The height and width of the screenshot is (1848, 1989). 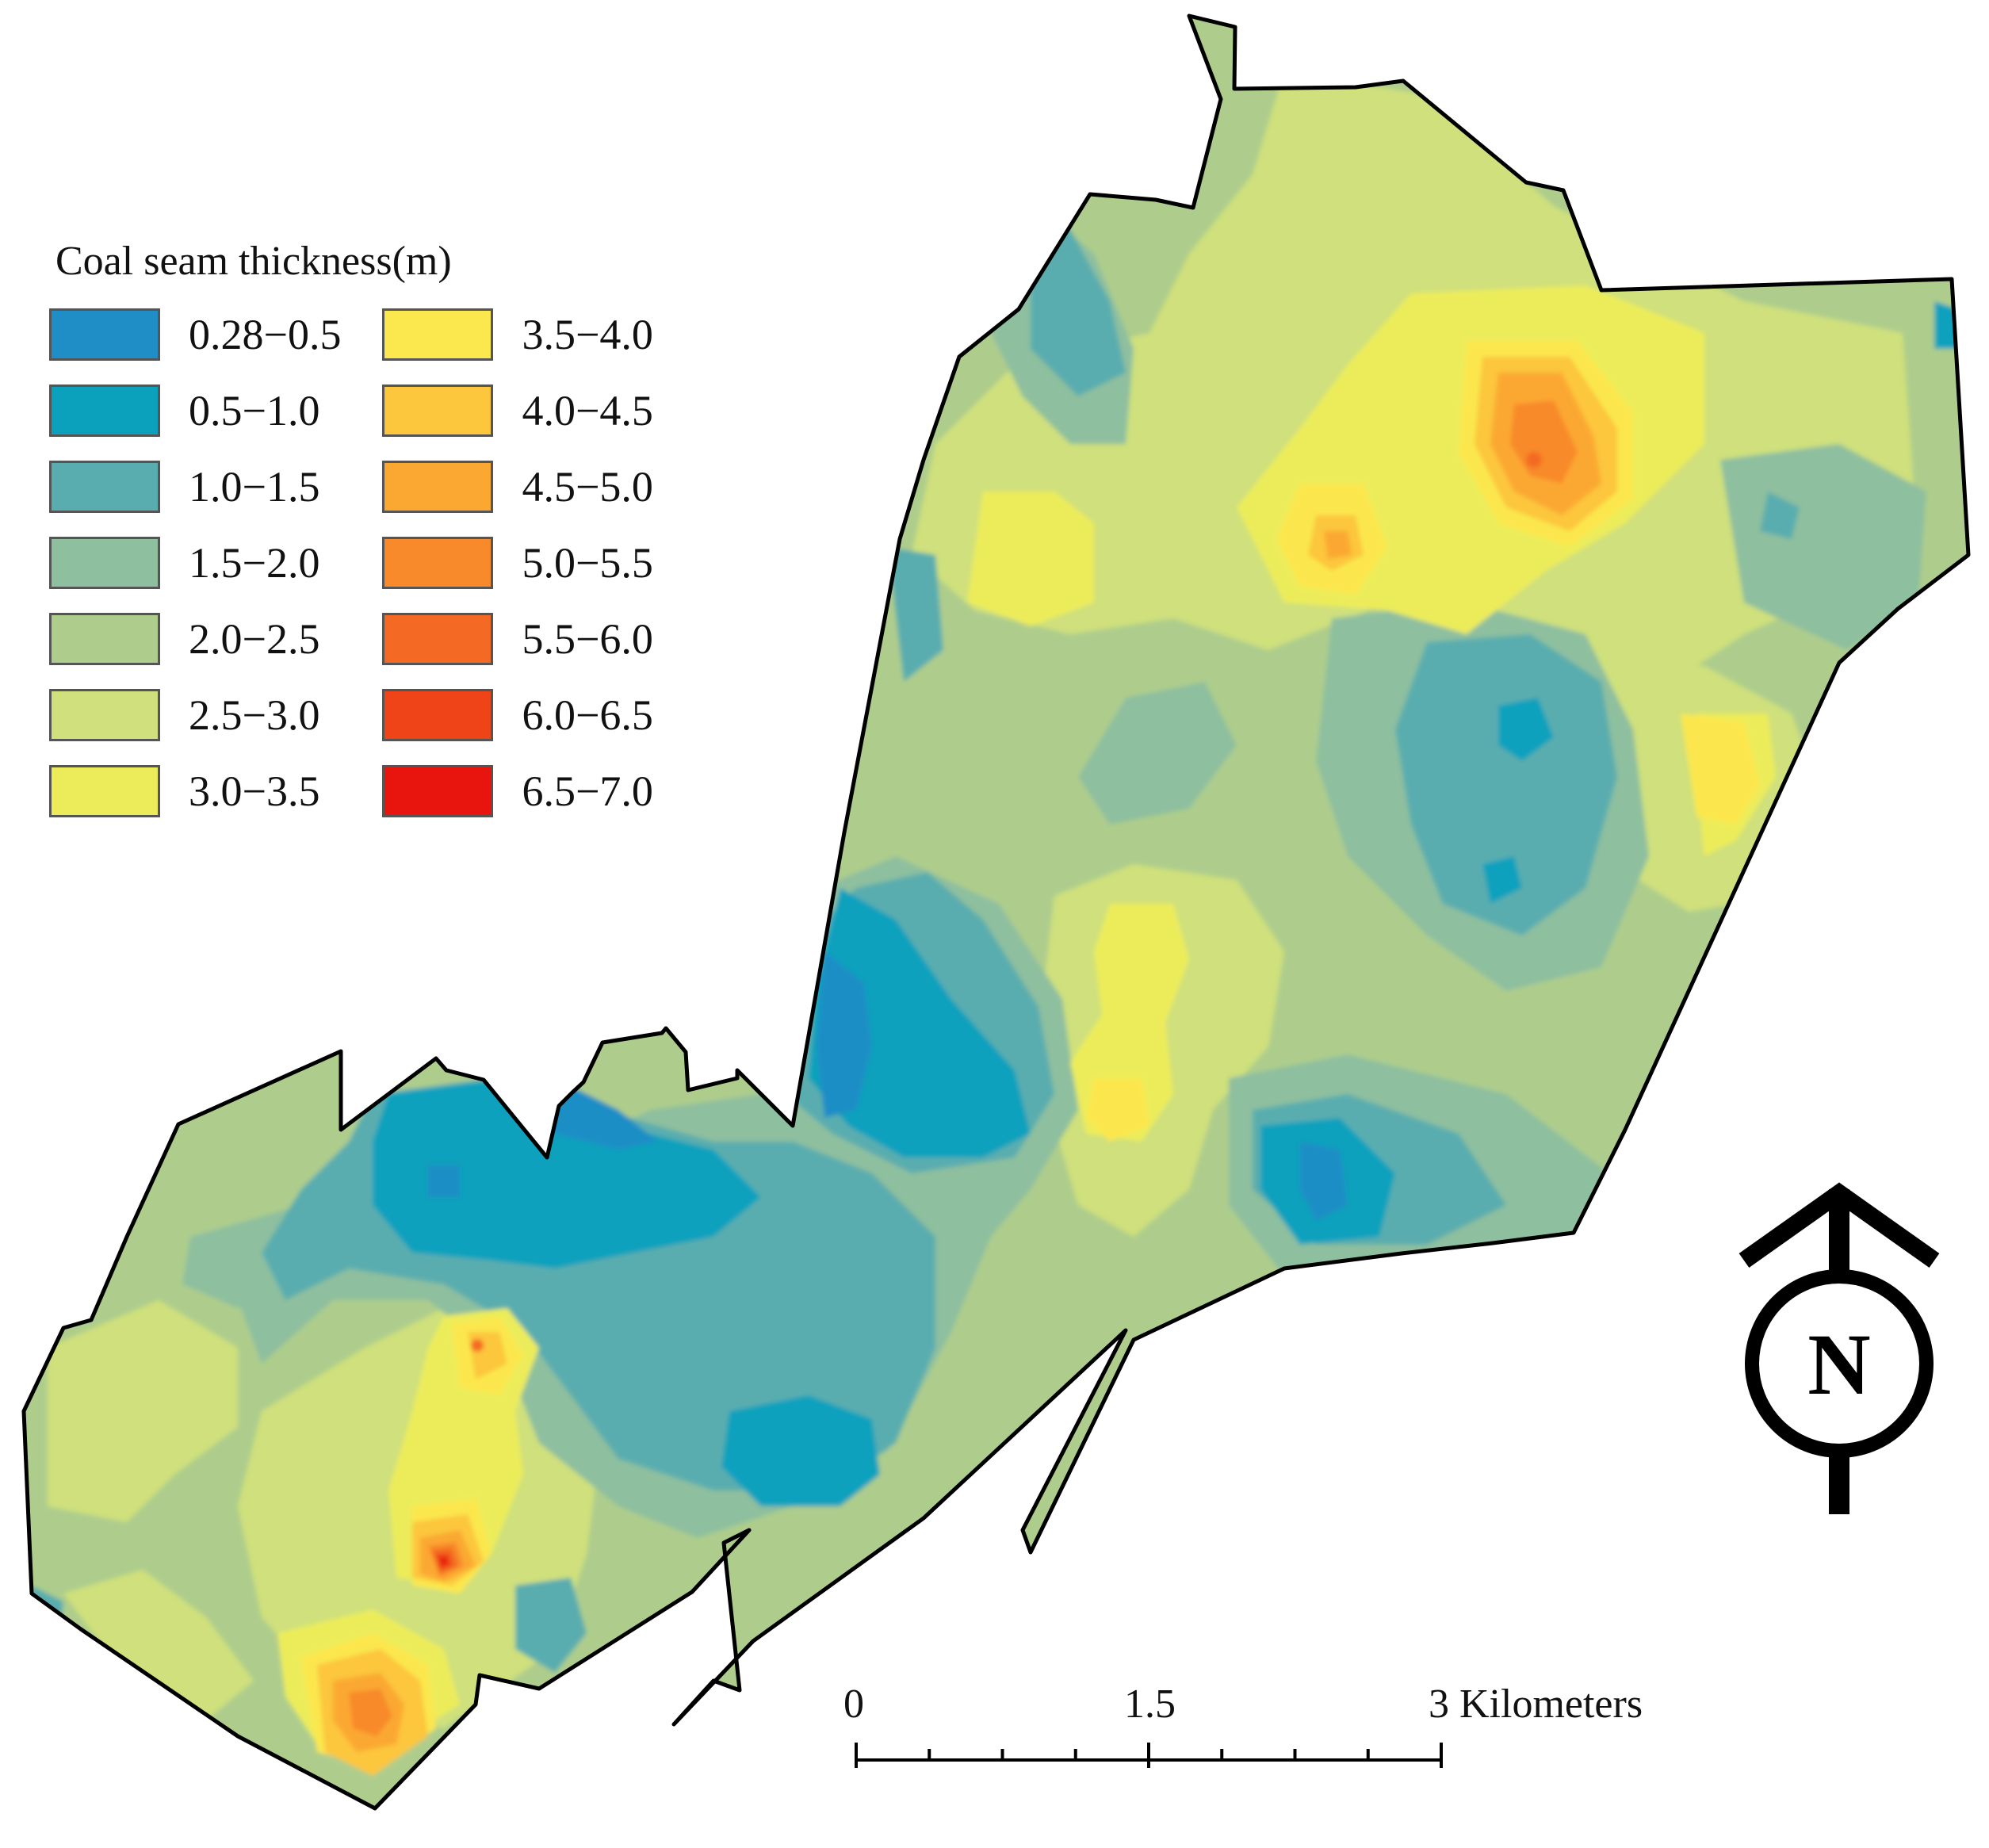 I want to click on legend-label: 5.5−6.0, so click(x=587, y=639).